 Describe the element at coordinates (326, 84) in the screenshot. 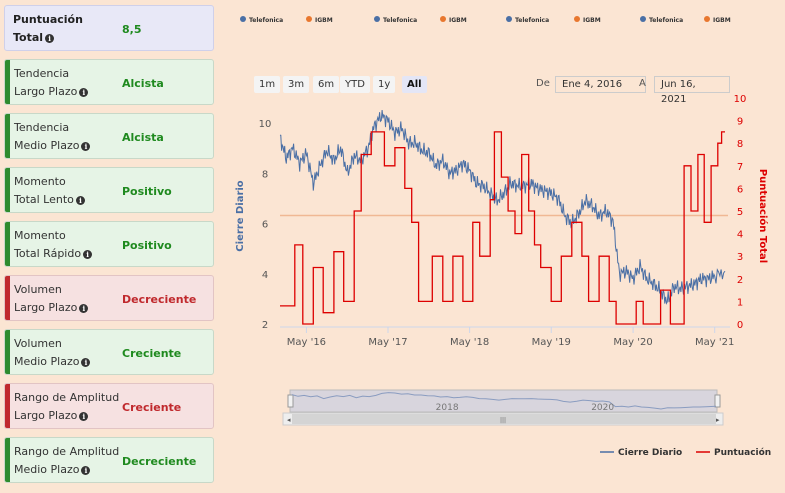

I see `range-button-6m: 6m` at that location.